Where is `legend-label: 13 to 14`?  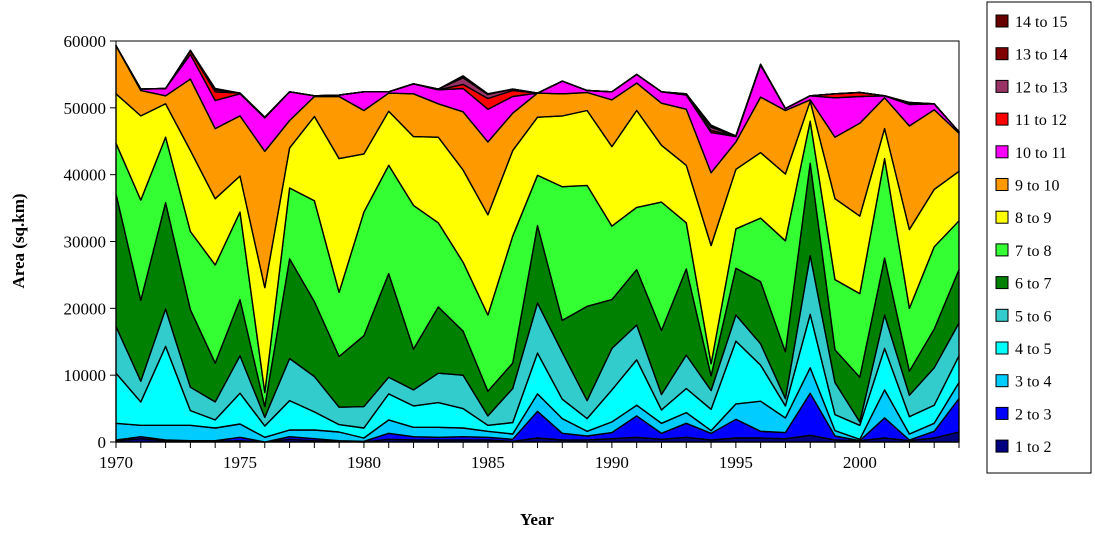
legend-label: 13 to 14 is located at coordinates (1041, 55).